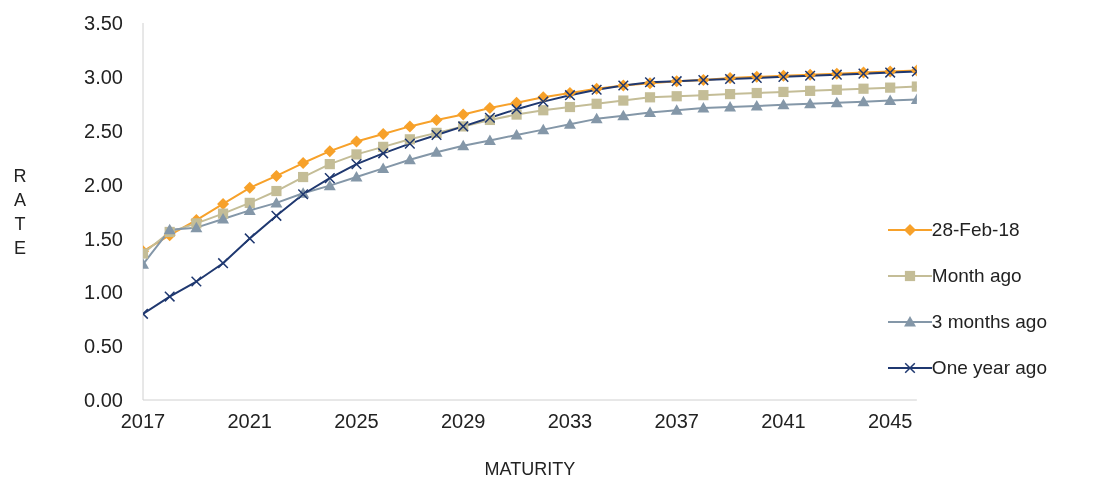 Image resolution: width=1093 pixels, height=477 pixels. What do you see at coordinates (356, 421) in the screenshot?
I see `x-tick-label: 2025` at bounding box center [356, 421].